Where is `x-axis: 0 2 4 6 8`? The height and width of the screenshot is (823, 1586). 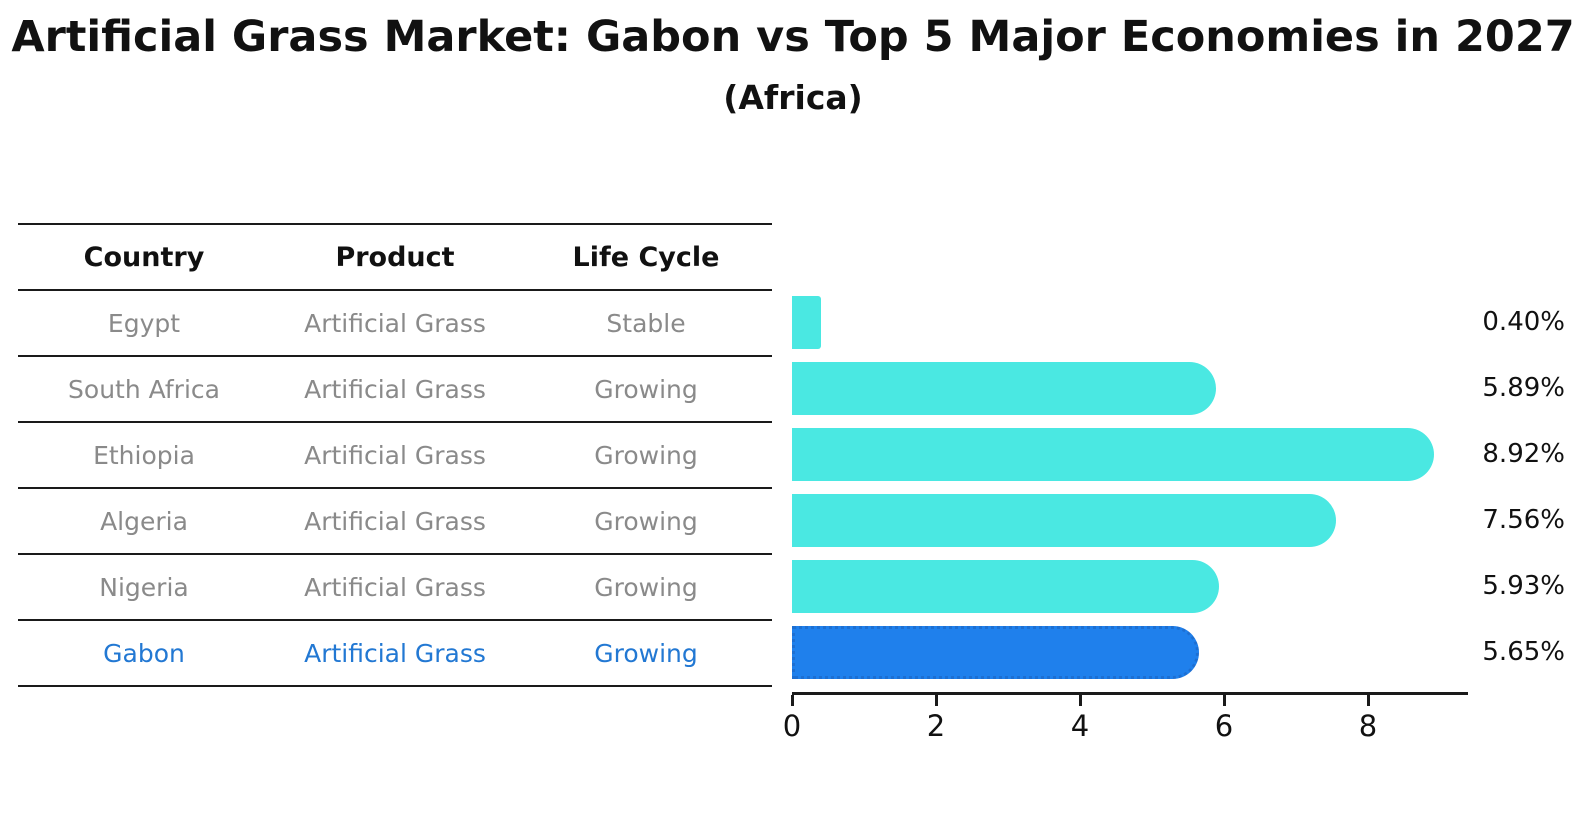 x-axis: 0 2 4 6 8 is located at coordinates (1125, 717).